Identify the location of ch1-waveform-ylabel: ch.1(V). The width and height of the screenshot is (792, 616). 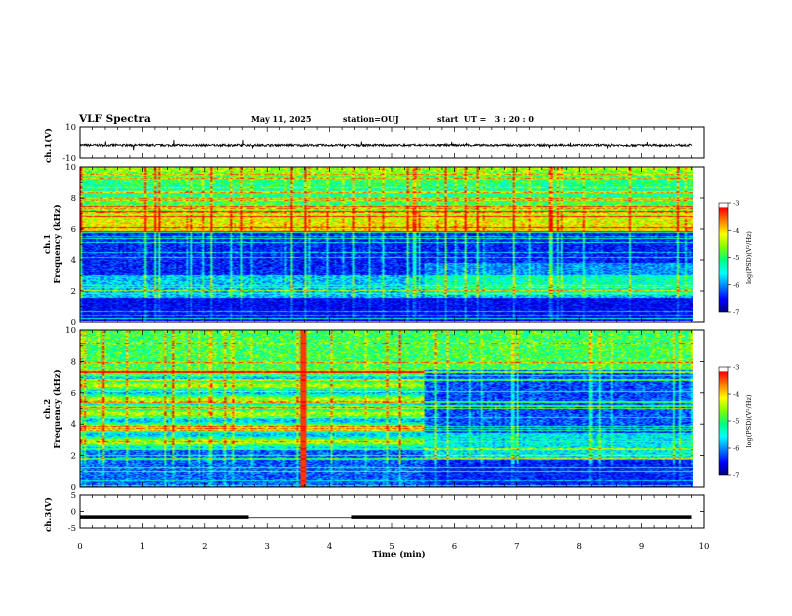
(48, 145).